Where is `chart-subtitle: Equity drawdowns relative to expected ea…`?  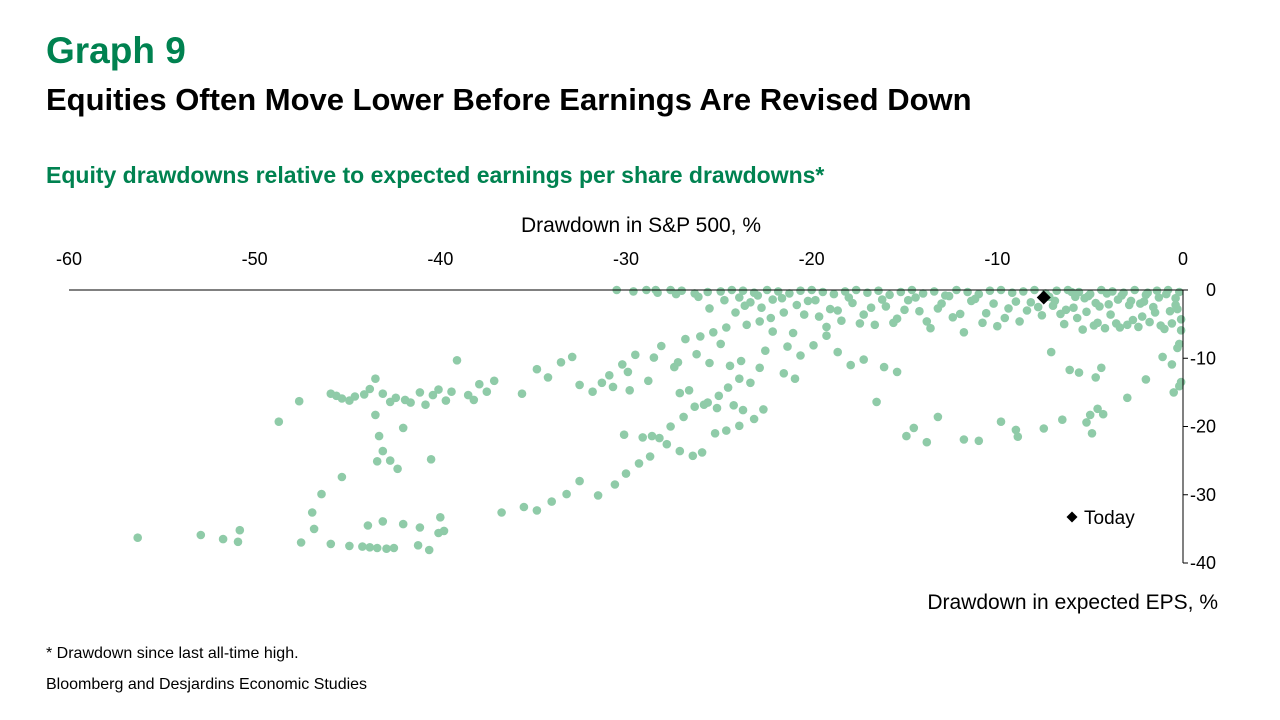
chart-subtitle: Equity drawdowns relative to expected ea… is located at coordinates (435, 175).